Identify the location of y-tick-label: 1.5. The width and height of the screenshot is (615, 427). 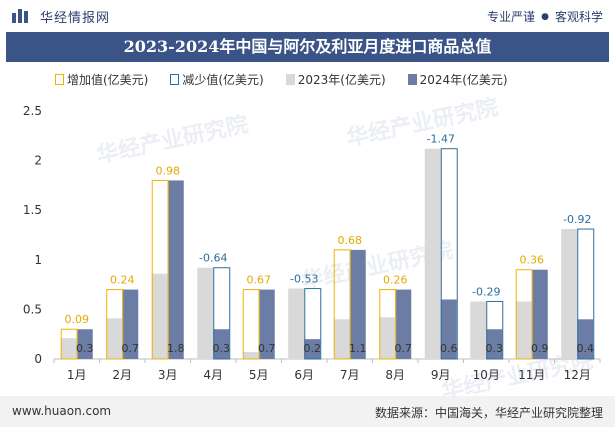
(32, 210).